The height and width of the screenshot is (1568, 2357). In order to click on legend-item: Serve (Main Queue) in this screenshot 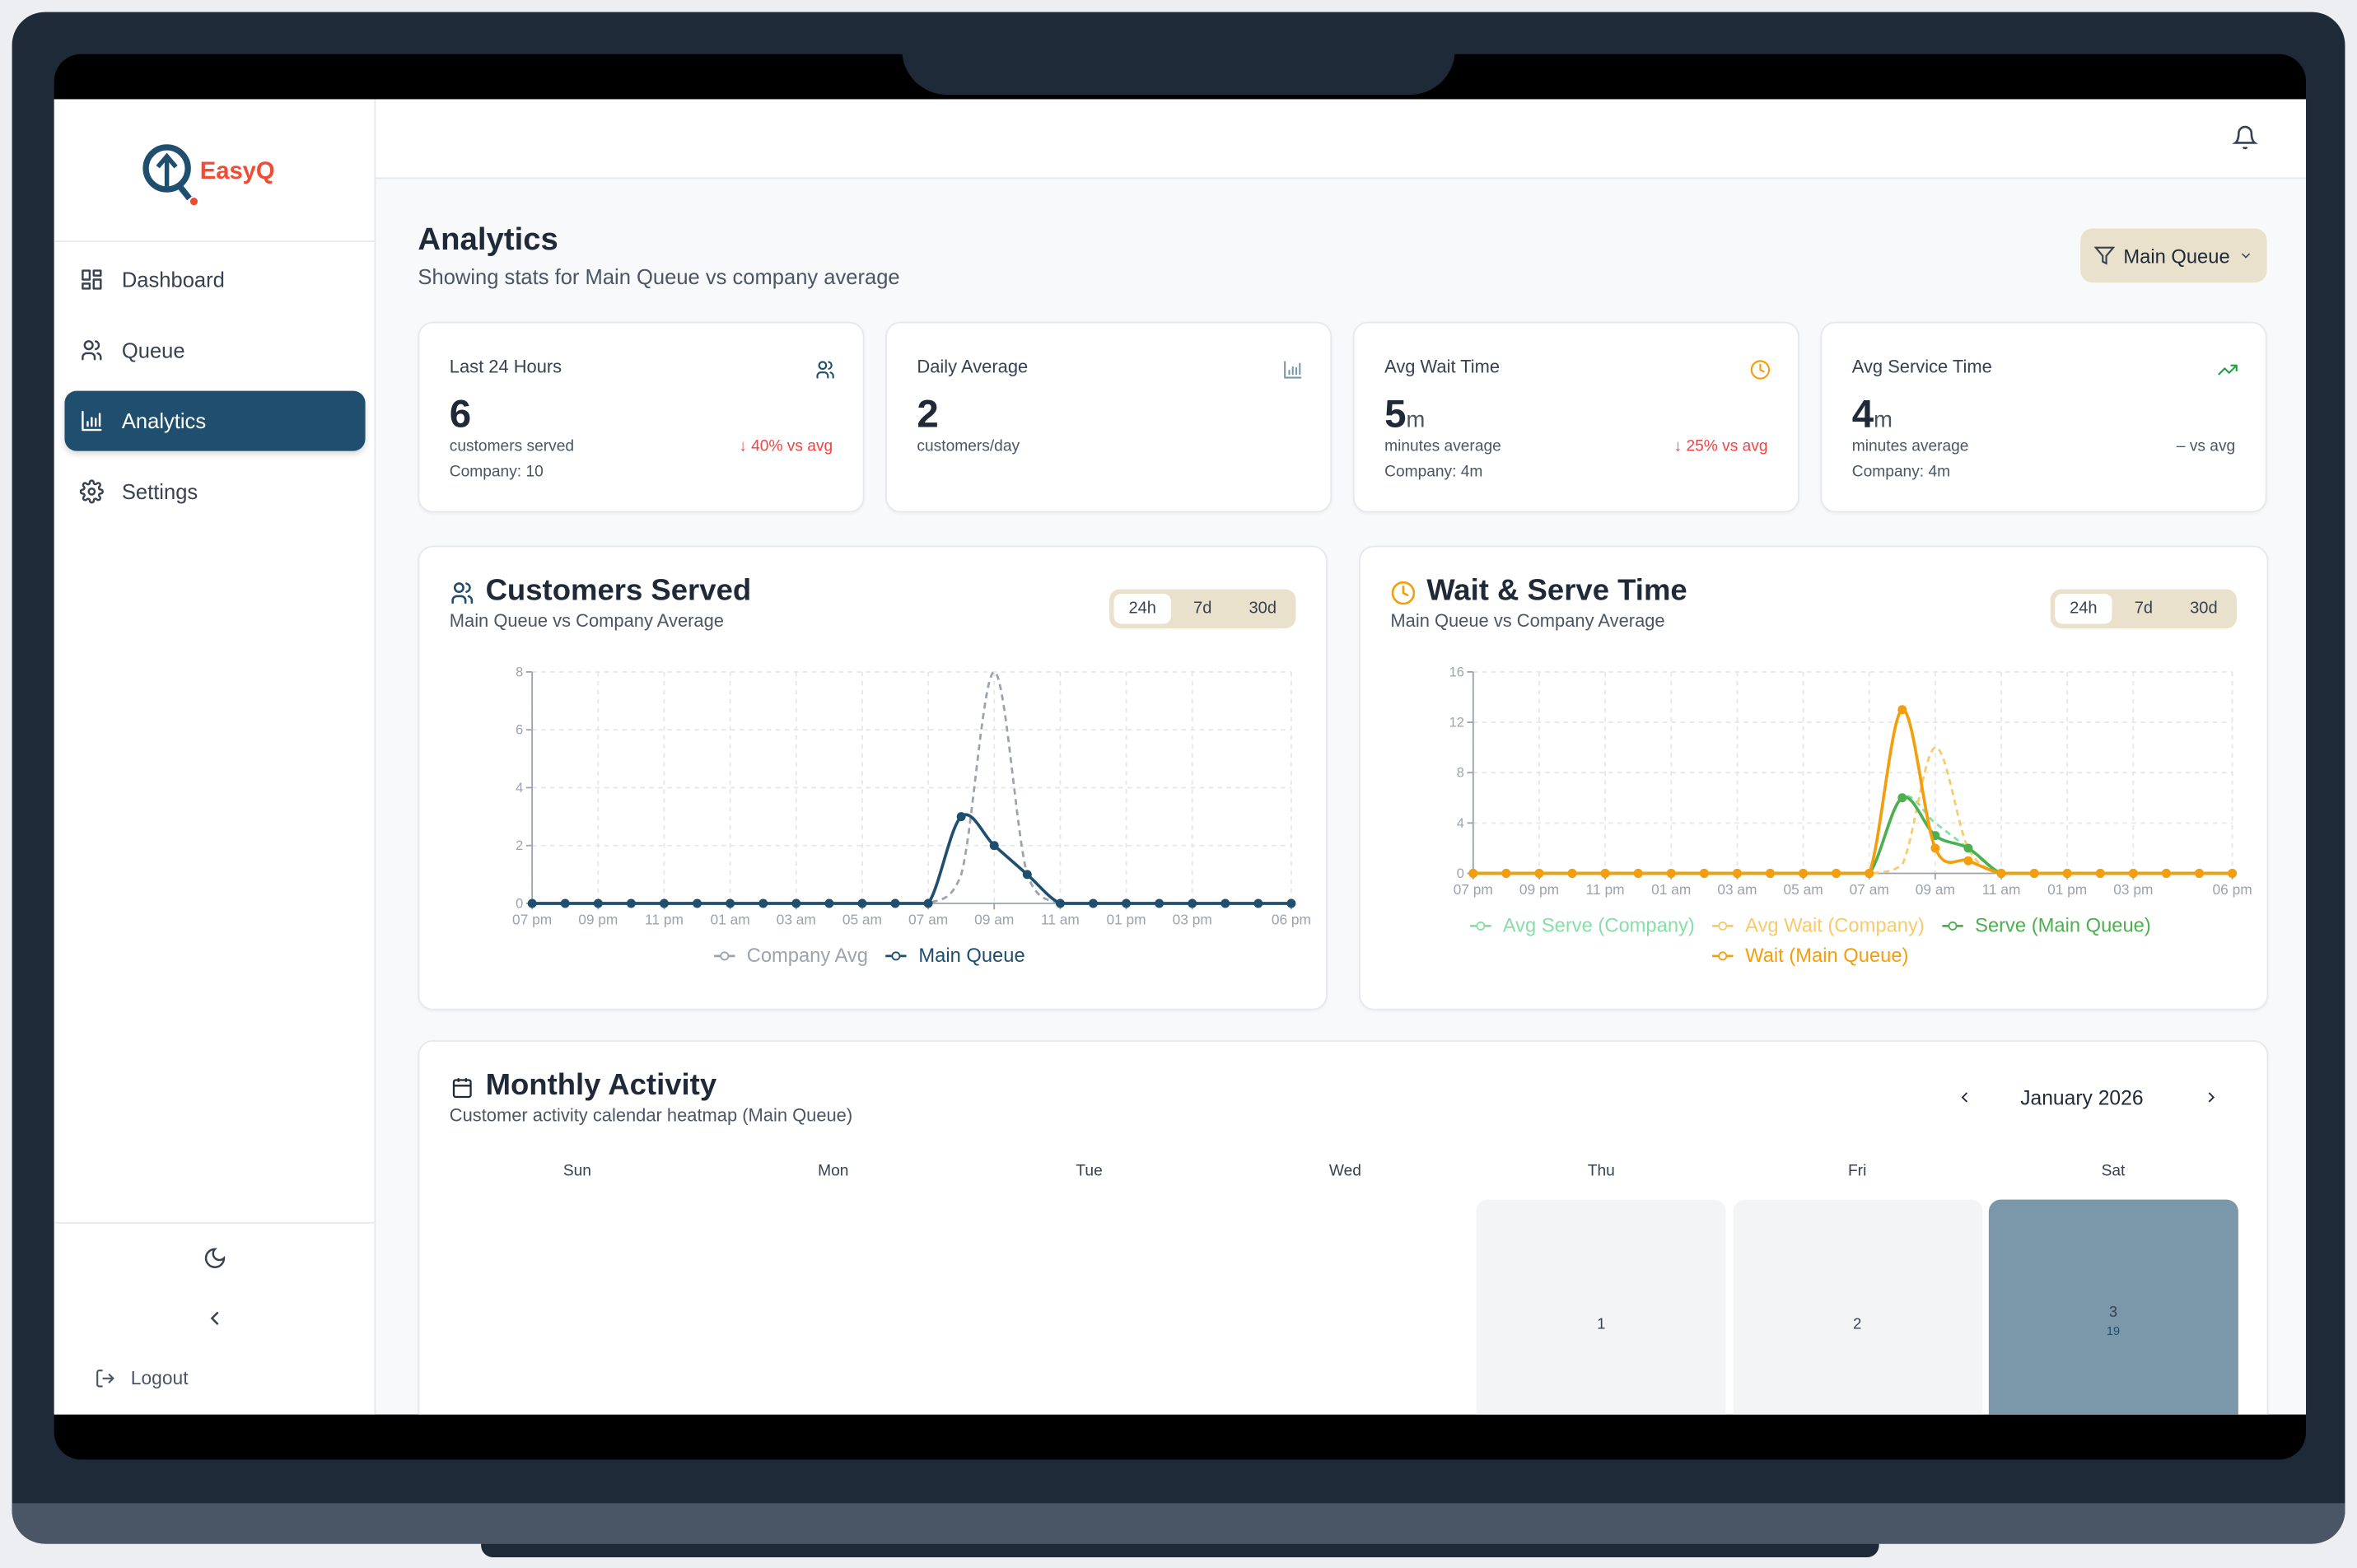, I will do `click(2049, 925)`.